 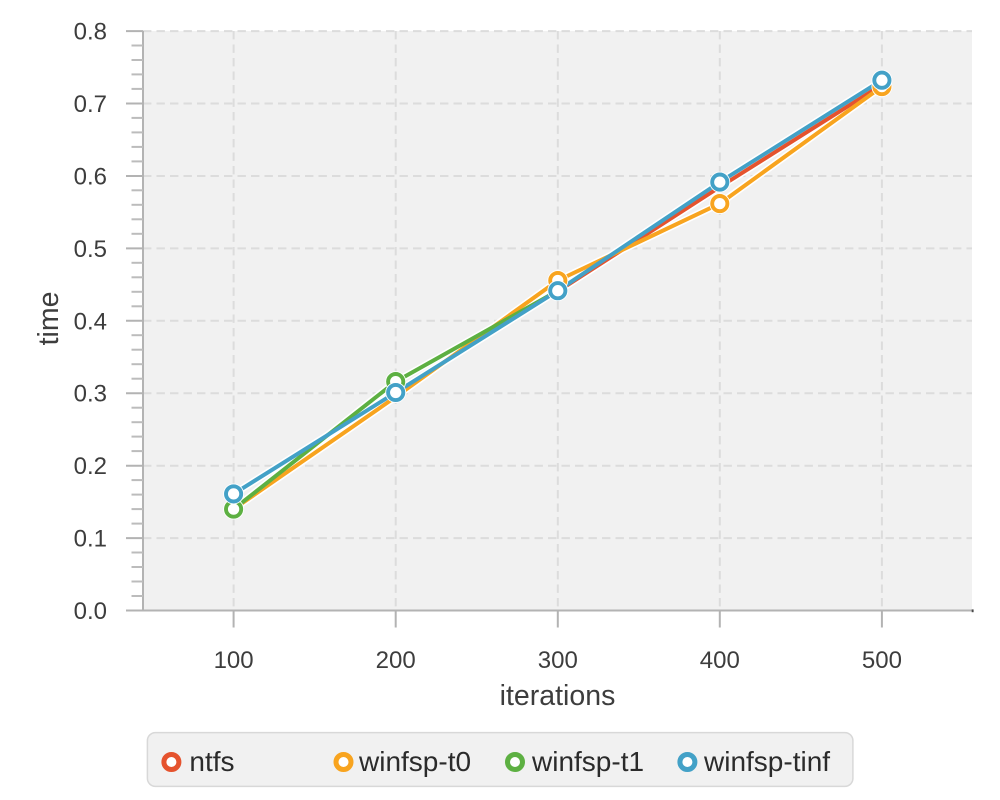 I want to click on svg-text: winfsp-tinf, so click(x=766, y=761).